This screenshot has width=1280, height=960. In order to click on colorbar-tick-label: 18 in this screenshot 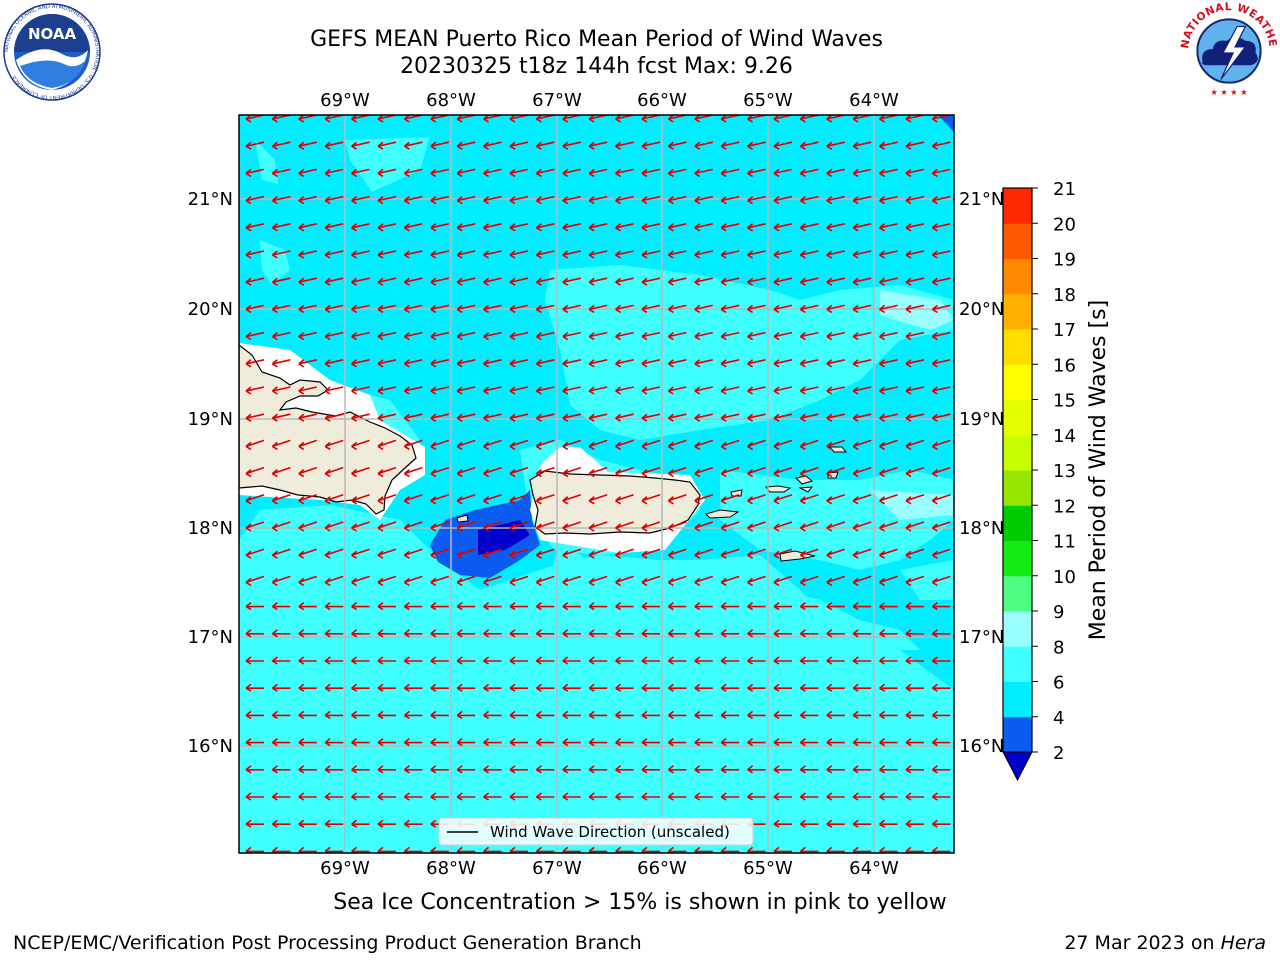, I will do `click(1064, 295)`.